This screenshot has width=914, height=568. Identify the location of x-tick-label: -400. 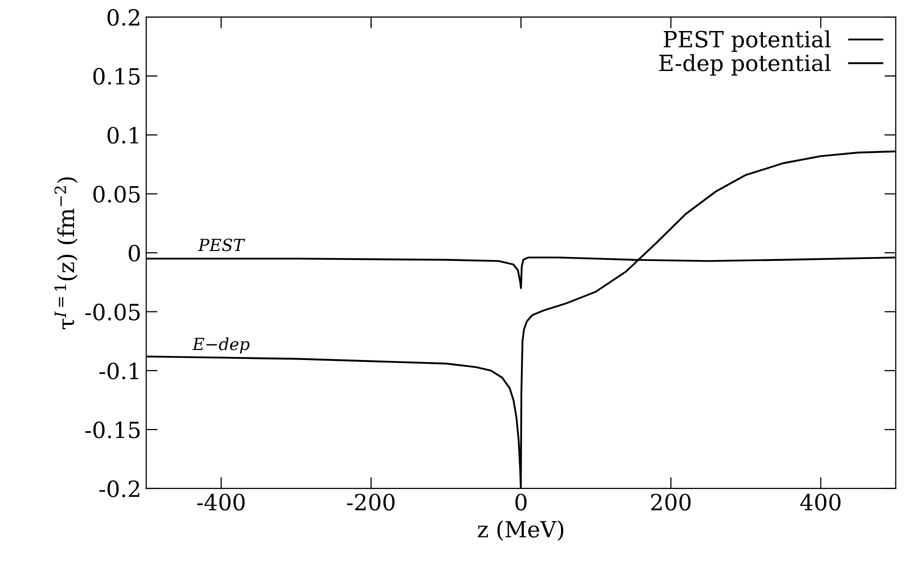
(221, 502).